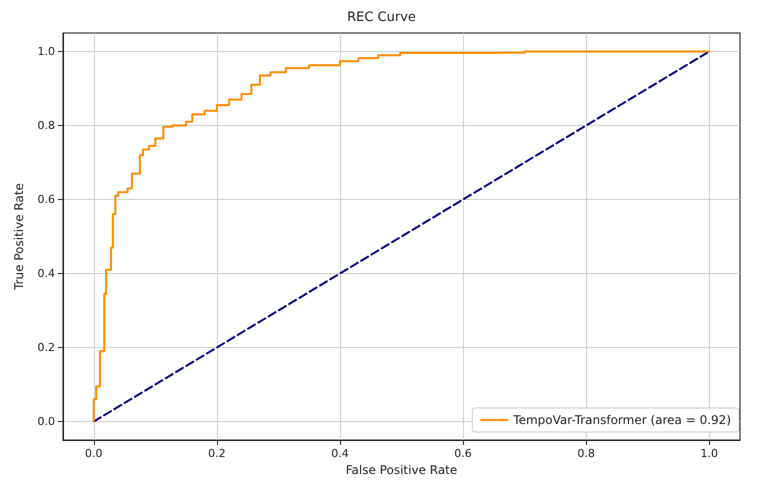  What do you see at coordinates (46, 273) in the screenshot?
I see `y-tick-label: 0.4` at bounding box center [46, 273].